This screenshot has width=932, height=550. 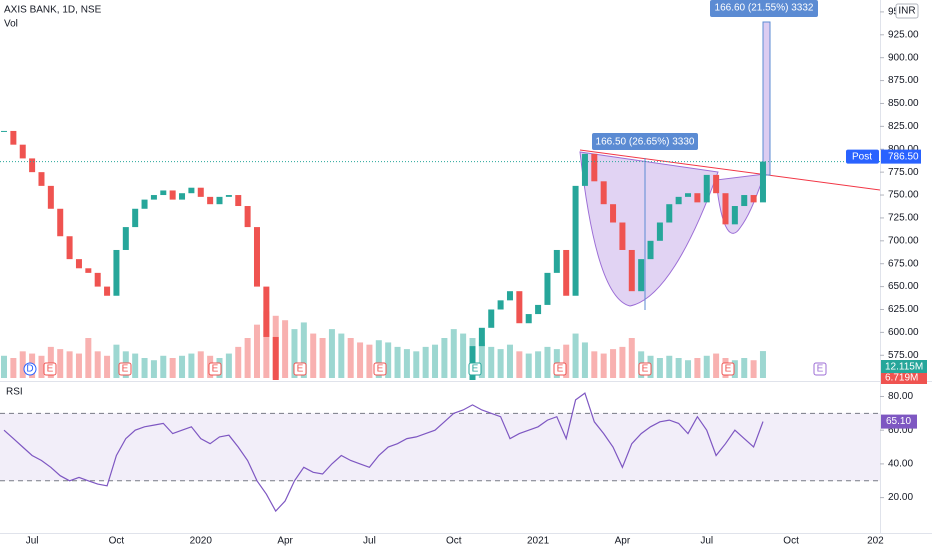 I want to click on rsi-tick-label: 60.00, so click(x=900, y=430).